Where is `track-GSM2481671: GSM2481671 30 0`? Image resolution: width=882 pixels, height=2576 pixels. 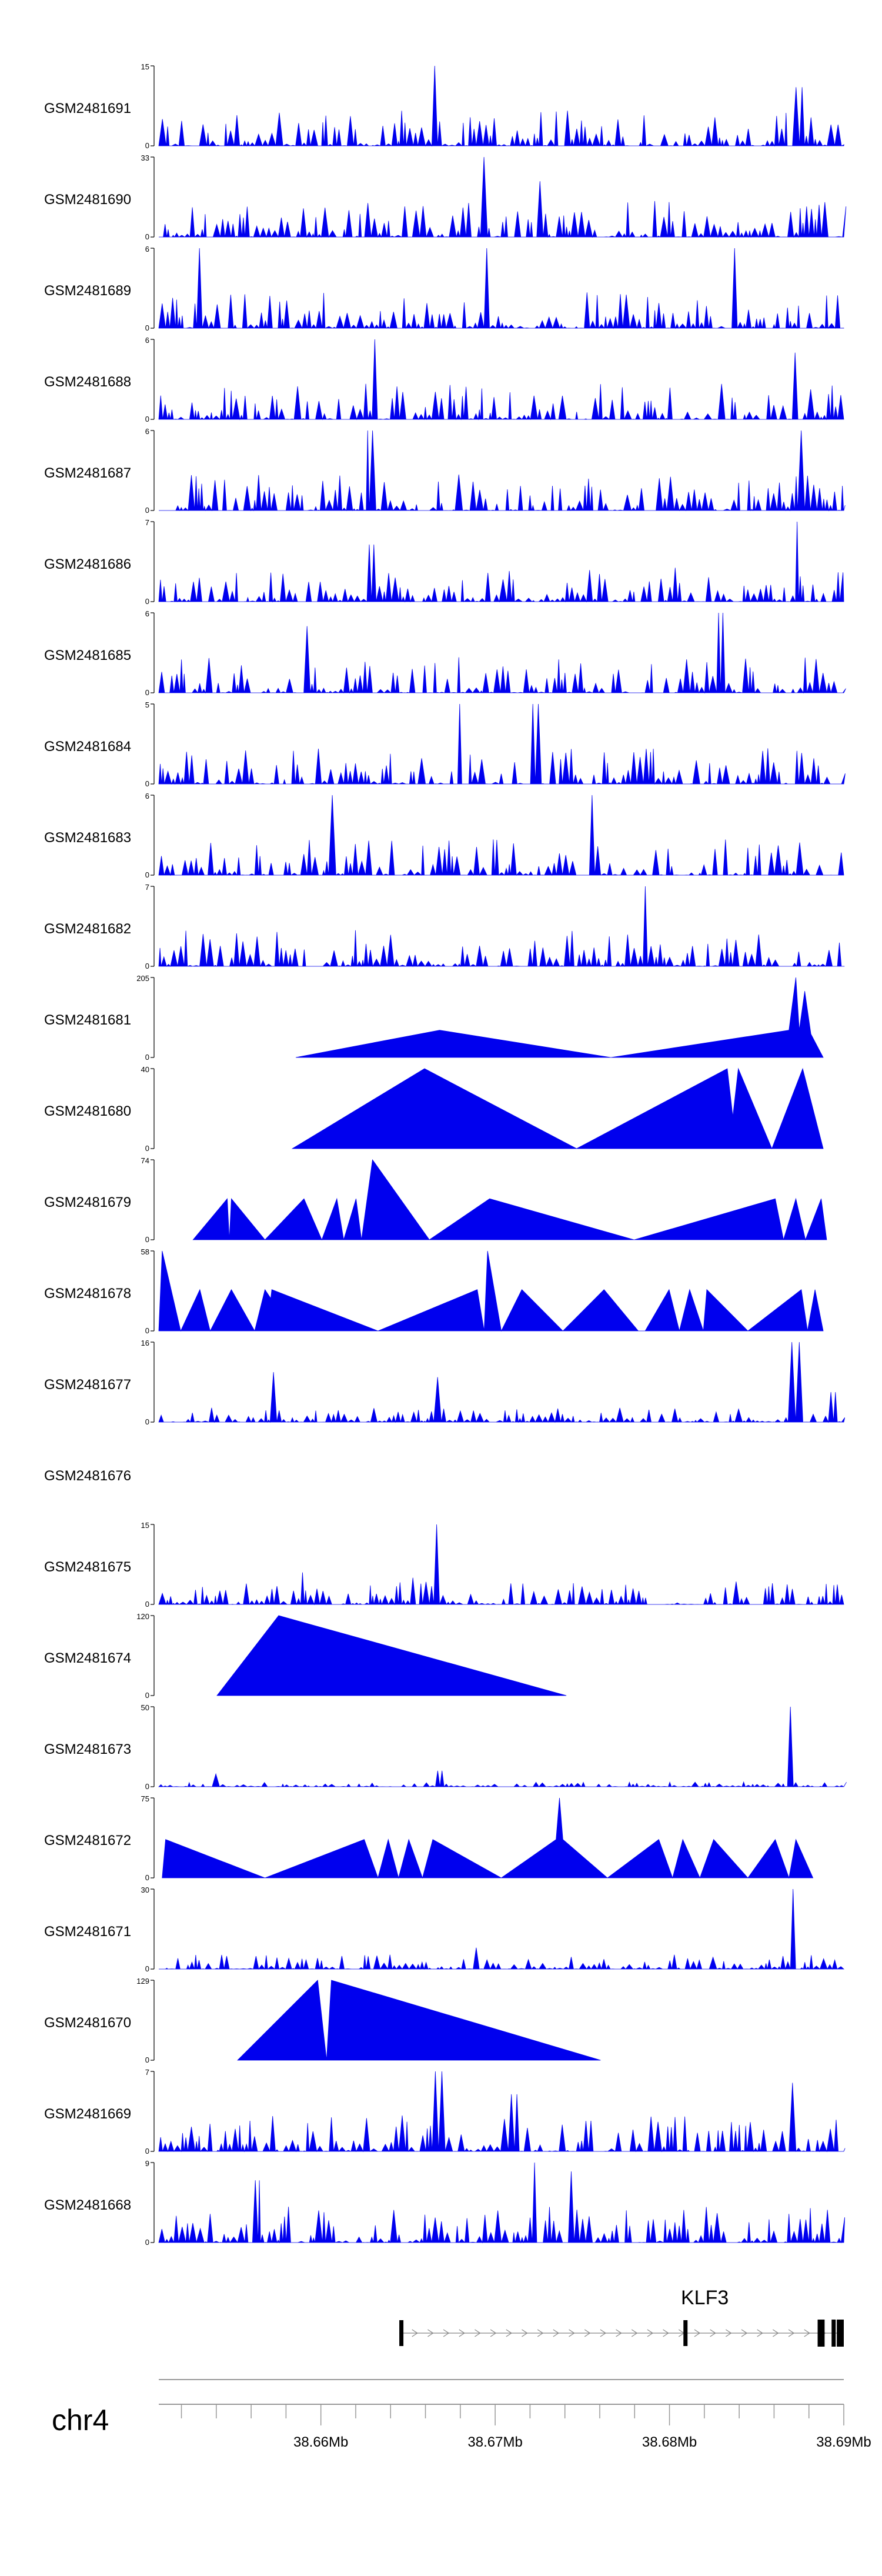 track-GSM2481671: GSM2481671 30 0 is located at coordinates (444, 1929).